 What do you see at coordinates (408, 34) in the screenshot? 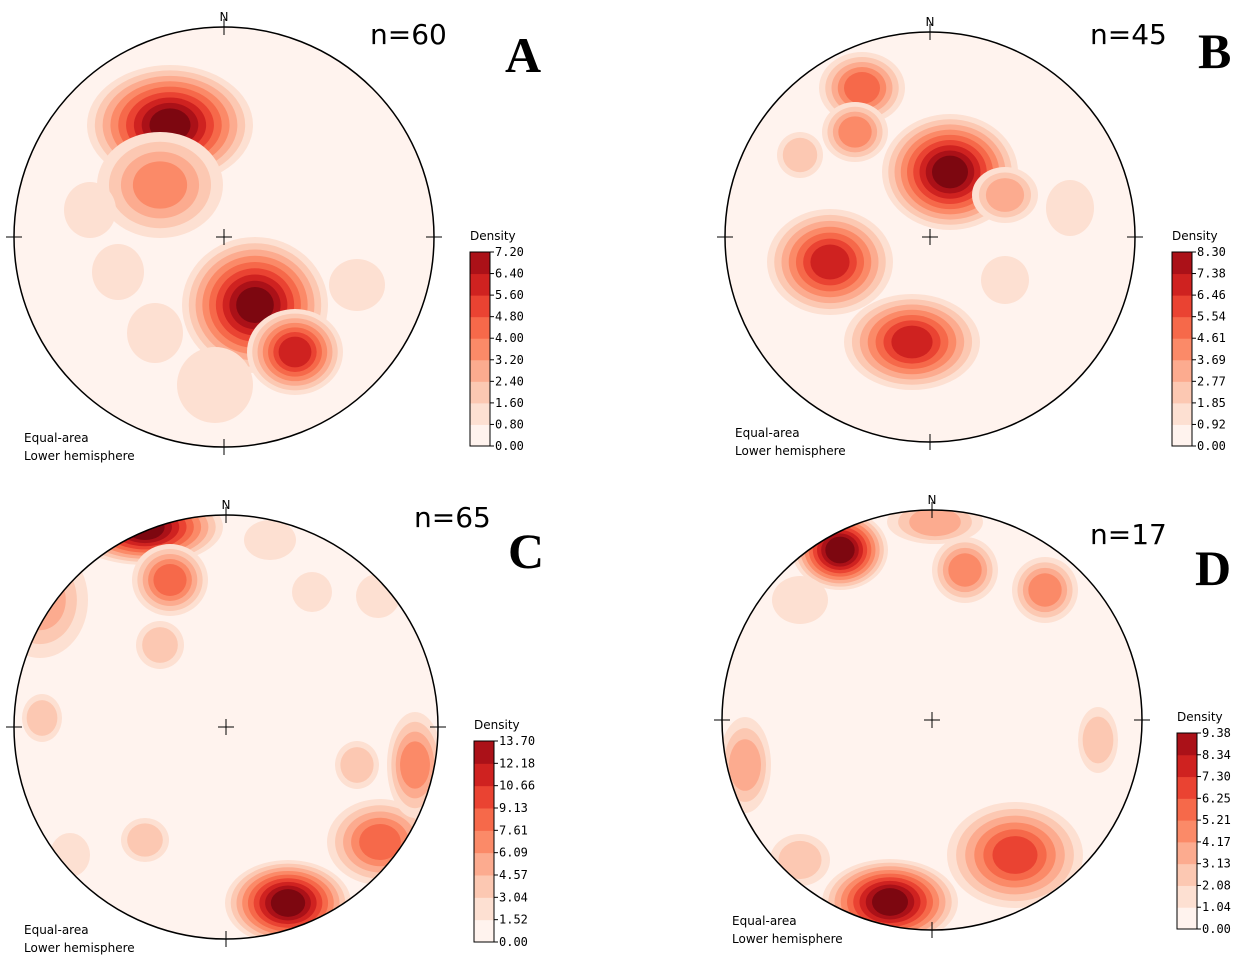
I see `sample-count: n=60` at bounding box center [408, 34].